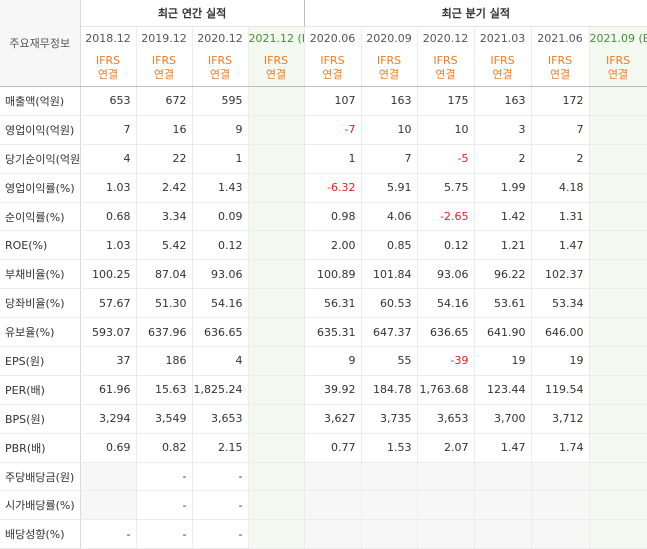 The image size is (647, 549). Describe the element at coordinates (220, 130) in the screenshot. I see `table-cell: 9` at that location.